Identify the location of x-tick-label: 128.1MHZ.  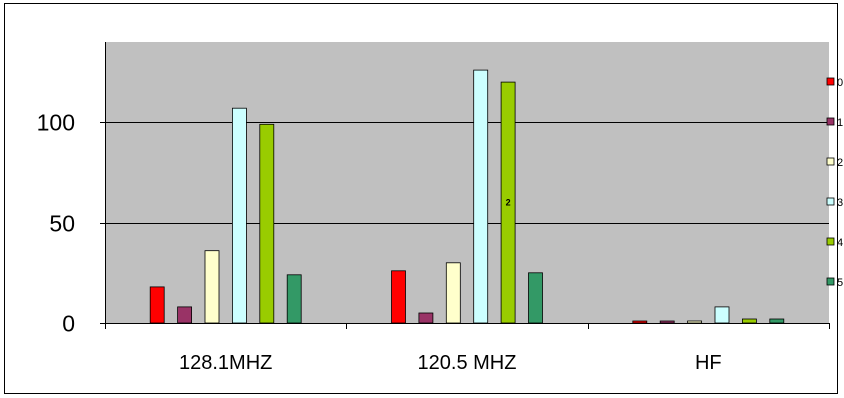
(225, 363).